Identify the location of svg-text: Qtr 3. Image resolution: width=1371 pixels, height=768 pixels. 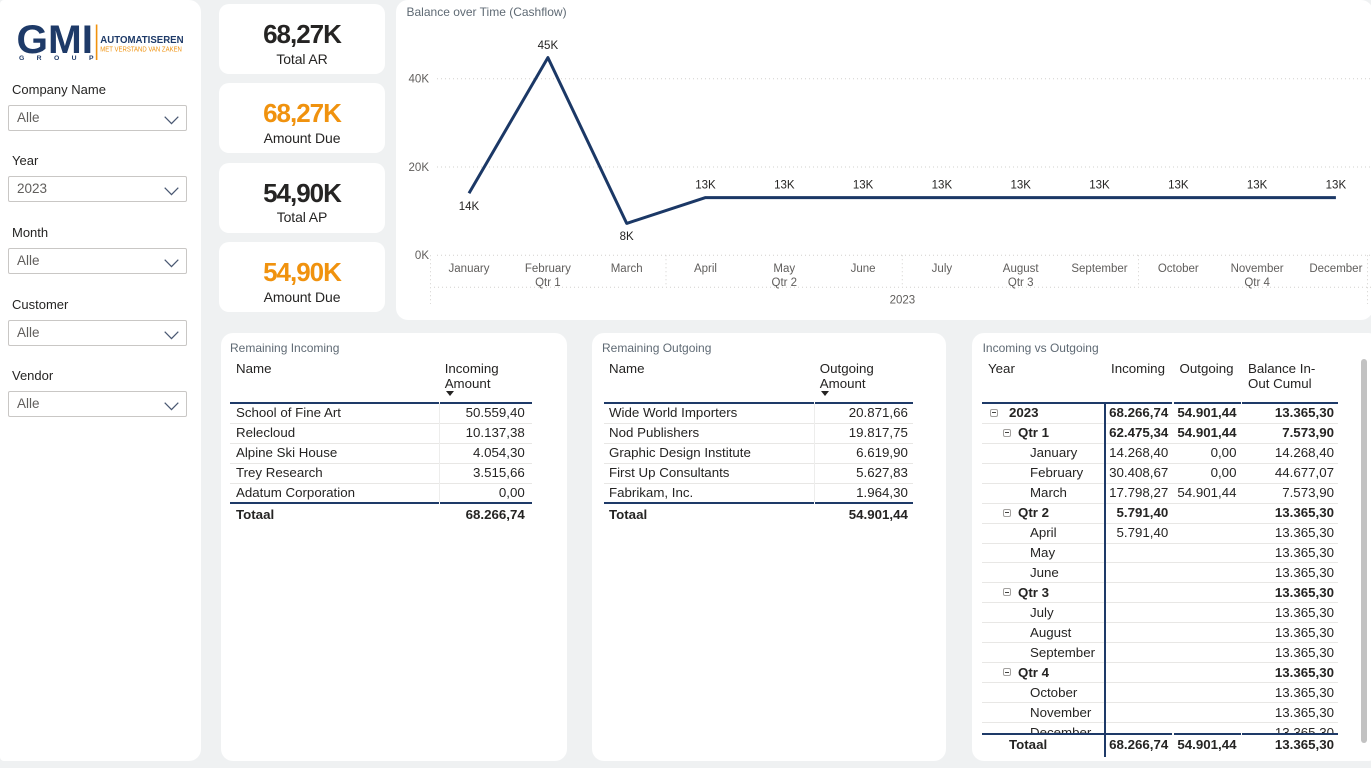
(1021, 283).